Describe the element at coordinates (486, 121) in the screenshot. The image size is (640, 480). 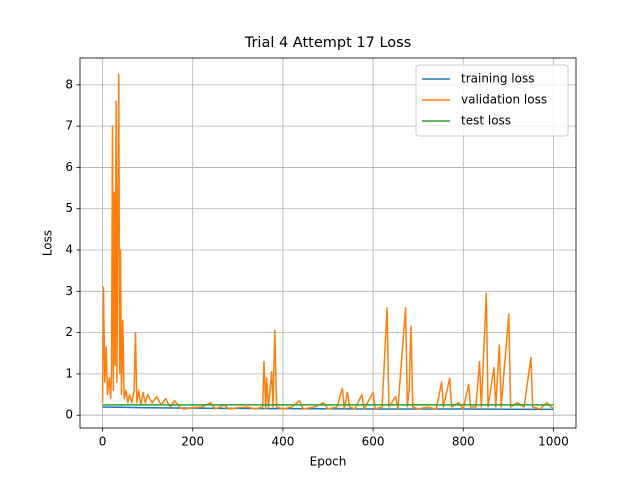
I see `legend-label: test loss` at that location.